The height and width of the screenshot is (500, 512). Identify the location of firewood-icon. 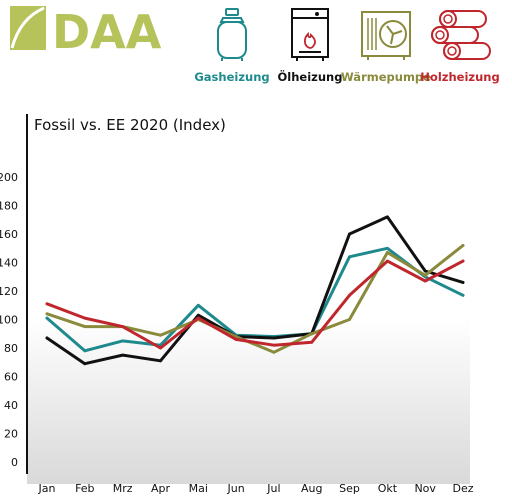
(461, 35).